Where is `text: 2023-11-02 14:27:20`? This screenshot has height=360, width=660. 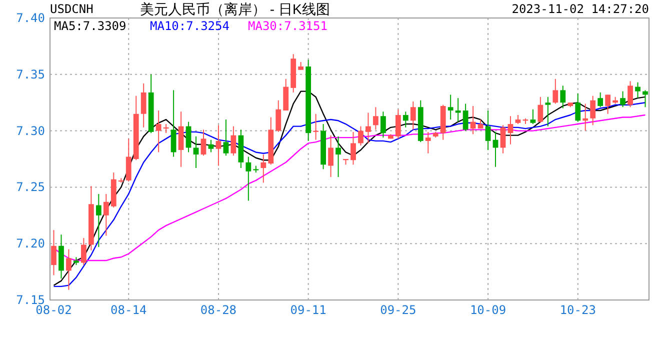 text: 2023-11-02 14:27:20 is located at coordinates (580, 9).